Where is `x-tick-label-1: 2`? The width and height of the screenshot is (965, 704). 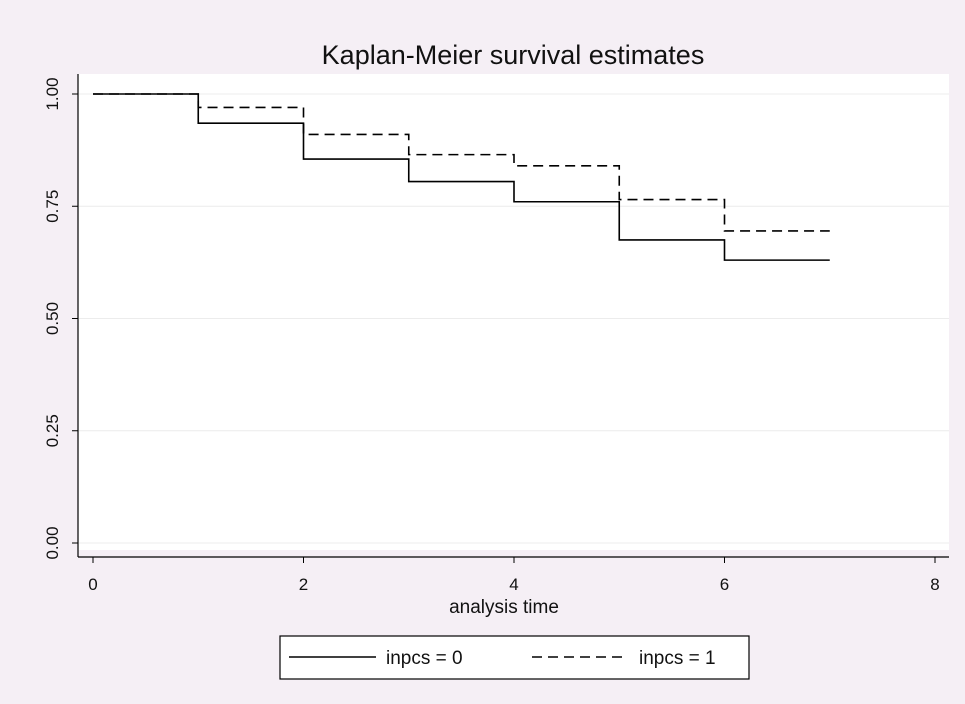
x-tick-label-1: 2 is located at coordinates (303, 584).